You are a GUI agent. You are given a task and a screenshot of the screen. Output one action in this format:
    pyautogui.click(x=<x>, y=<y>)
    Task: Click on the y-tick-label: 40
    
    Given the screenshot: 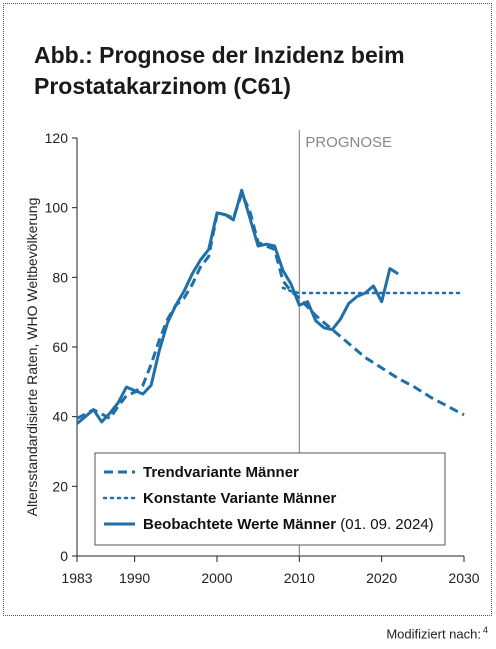 What is the action you would take?
    pyautogui.click(x=60, y=417)
    